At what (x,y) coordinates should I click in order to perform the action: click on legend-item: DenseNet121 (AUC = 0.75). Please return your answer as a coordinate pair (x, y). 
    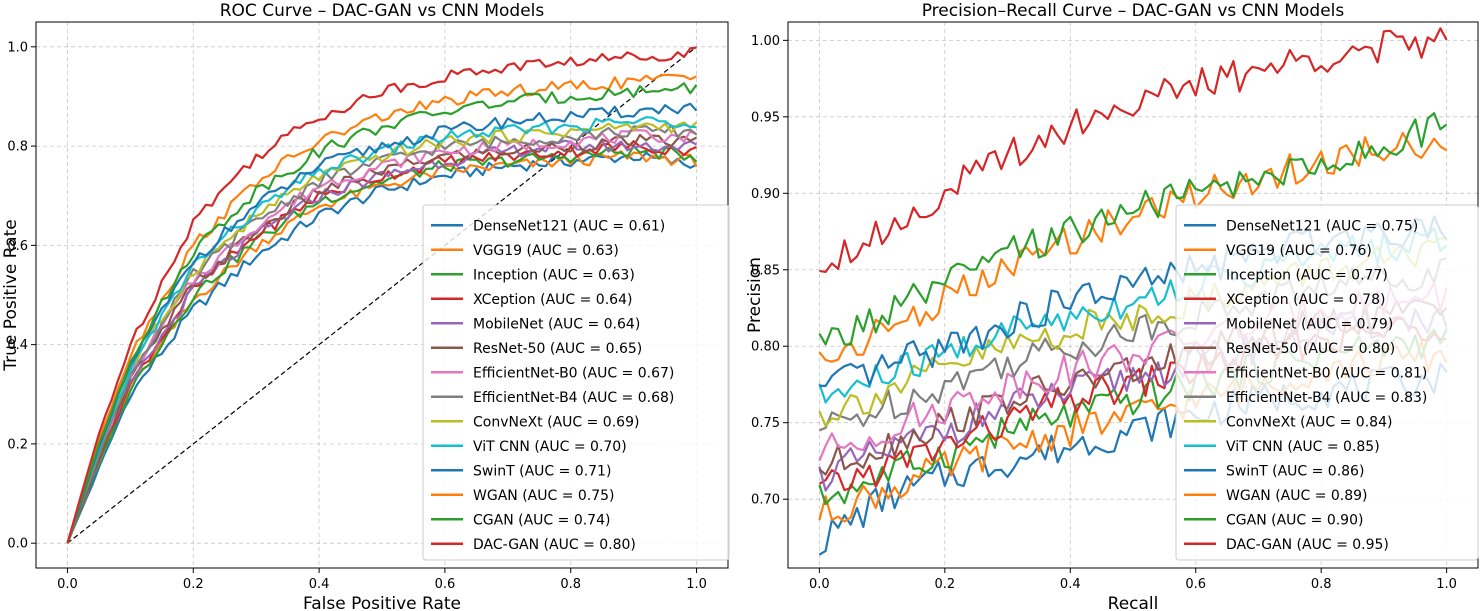
    Looking at the image, I should click on (1301, 226).